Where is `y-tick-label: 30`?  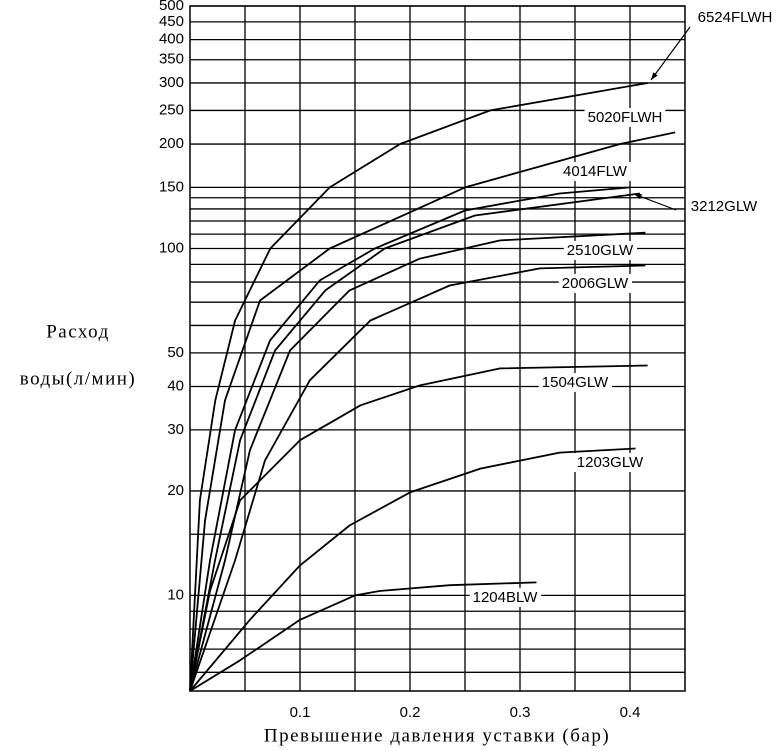 y-tick-label: 30 is located at coordinates (175, 429).